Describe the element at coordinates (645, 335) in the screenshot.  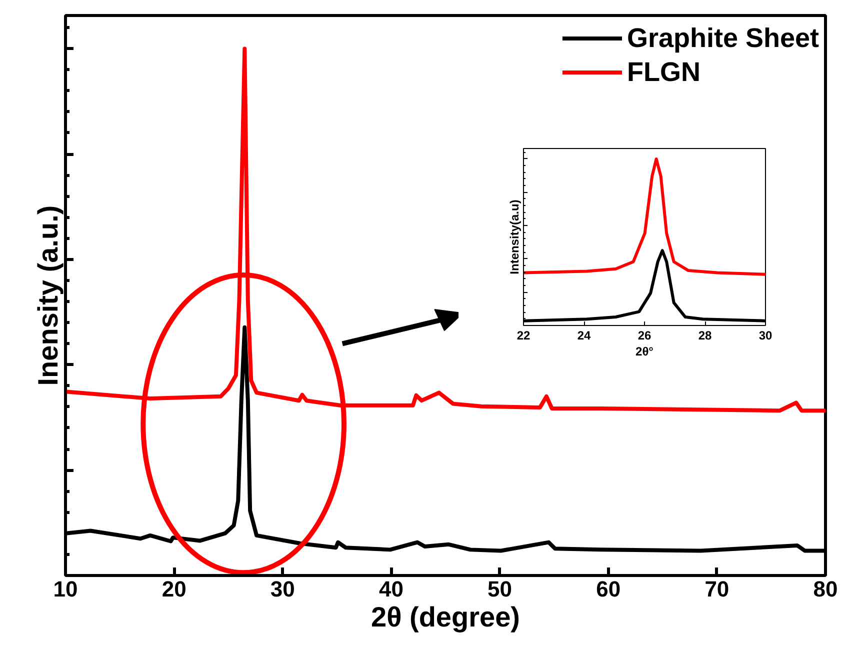
I see `x-tick-label: 26` at that location.